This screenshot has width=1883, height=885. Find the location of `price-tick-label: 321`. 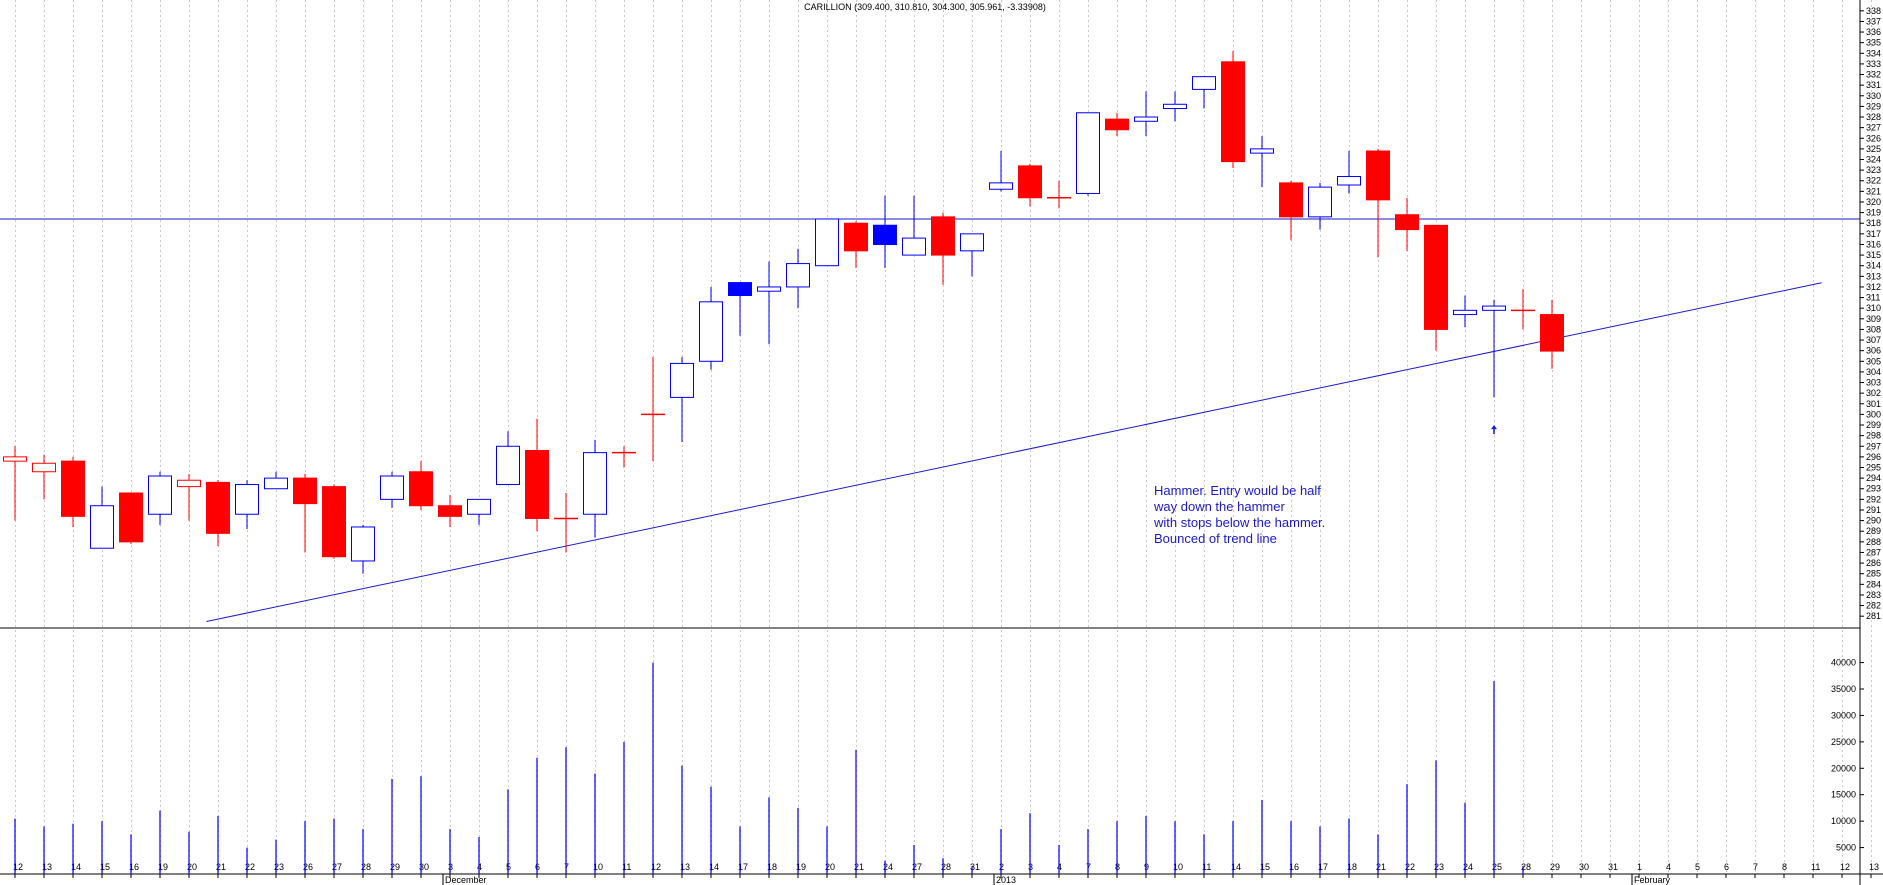

price-tick-label: 321 is located at coordinates (1873, 191).